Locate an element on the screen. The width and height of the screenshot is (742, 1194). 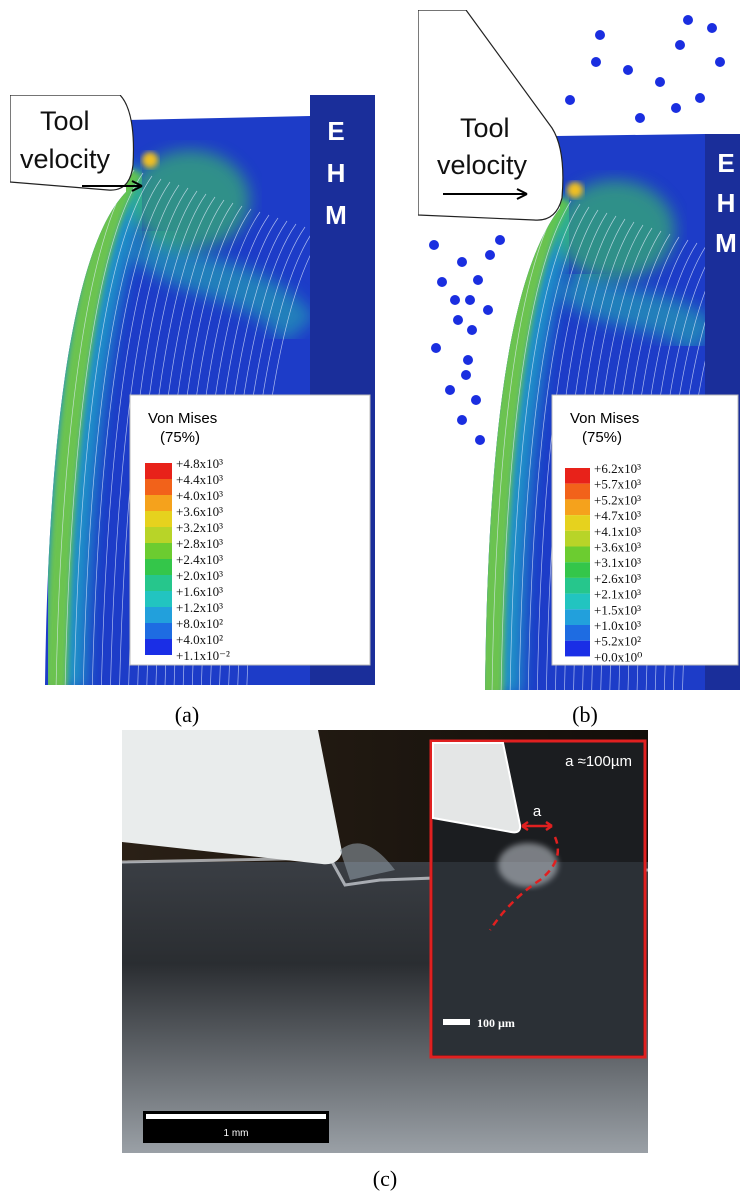
legend-label: +0.0x10⁰ is located at coordinates (618, 656).